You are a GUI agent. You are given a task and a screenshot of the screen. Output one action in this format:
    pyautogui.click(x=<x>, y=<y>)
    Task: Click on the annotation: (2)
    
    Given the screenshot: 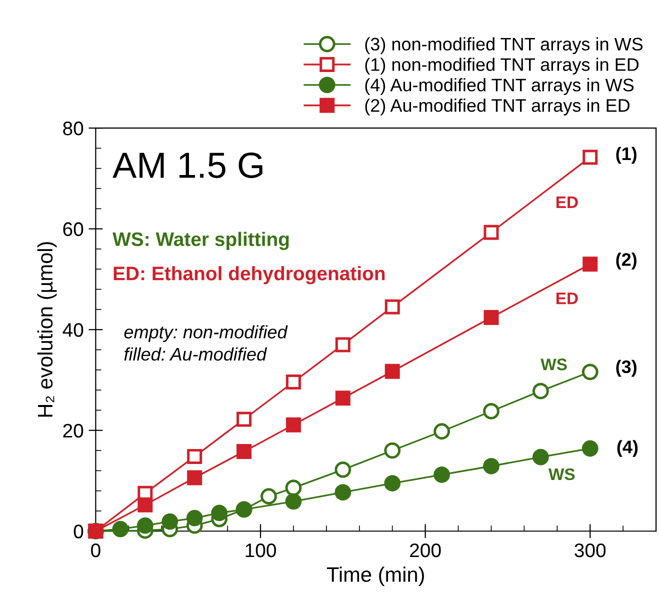 What is the action you would take?
    pyautogui.click(x=626, y=261)
    